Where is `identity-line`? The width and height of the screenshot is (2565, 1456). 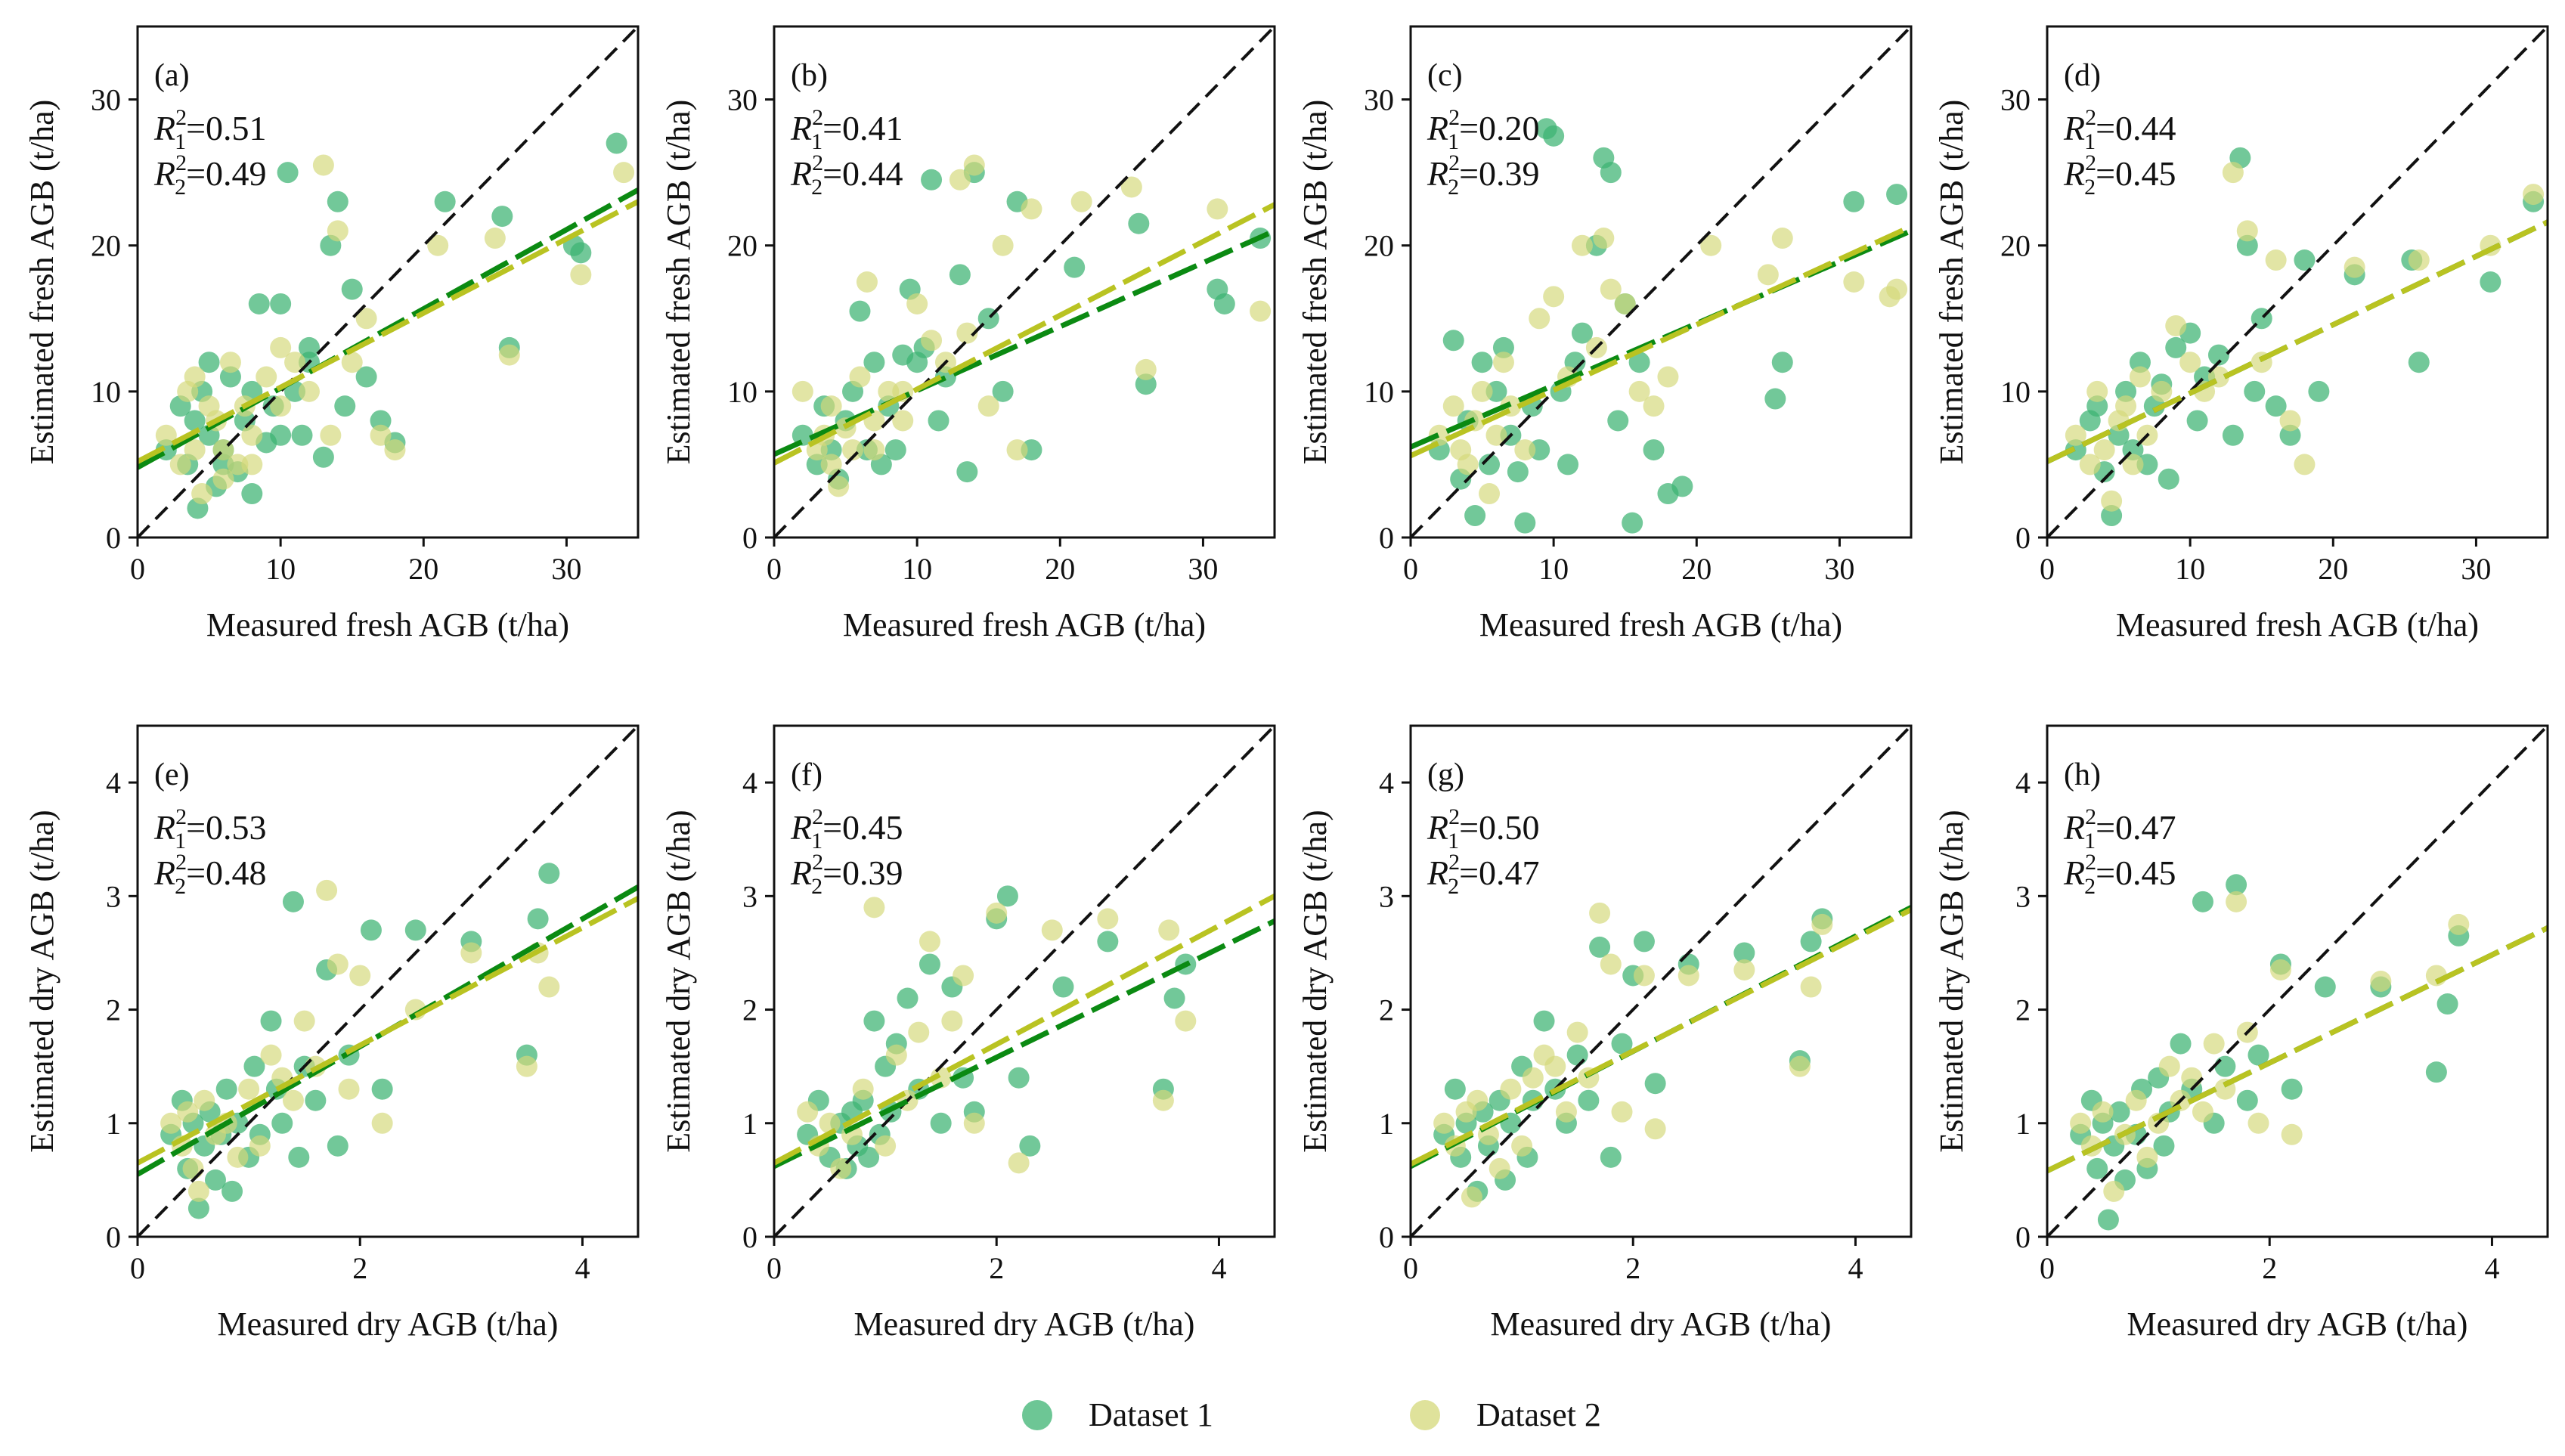
identity-line is located at coordinates (2297, 281).